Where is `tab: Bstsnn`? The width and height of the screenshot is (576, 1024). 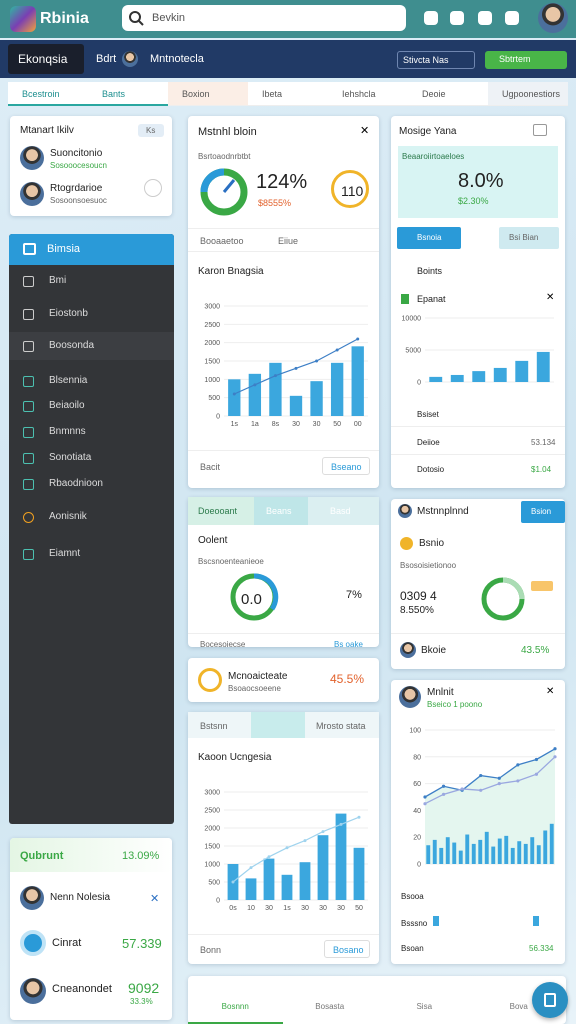
tab: Bstsnn is located at coordinates (214, 726).